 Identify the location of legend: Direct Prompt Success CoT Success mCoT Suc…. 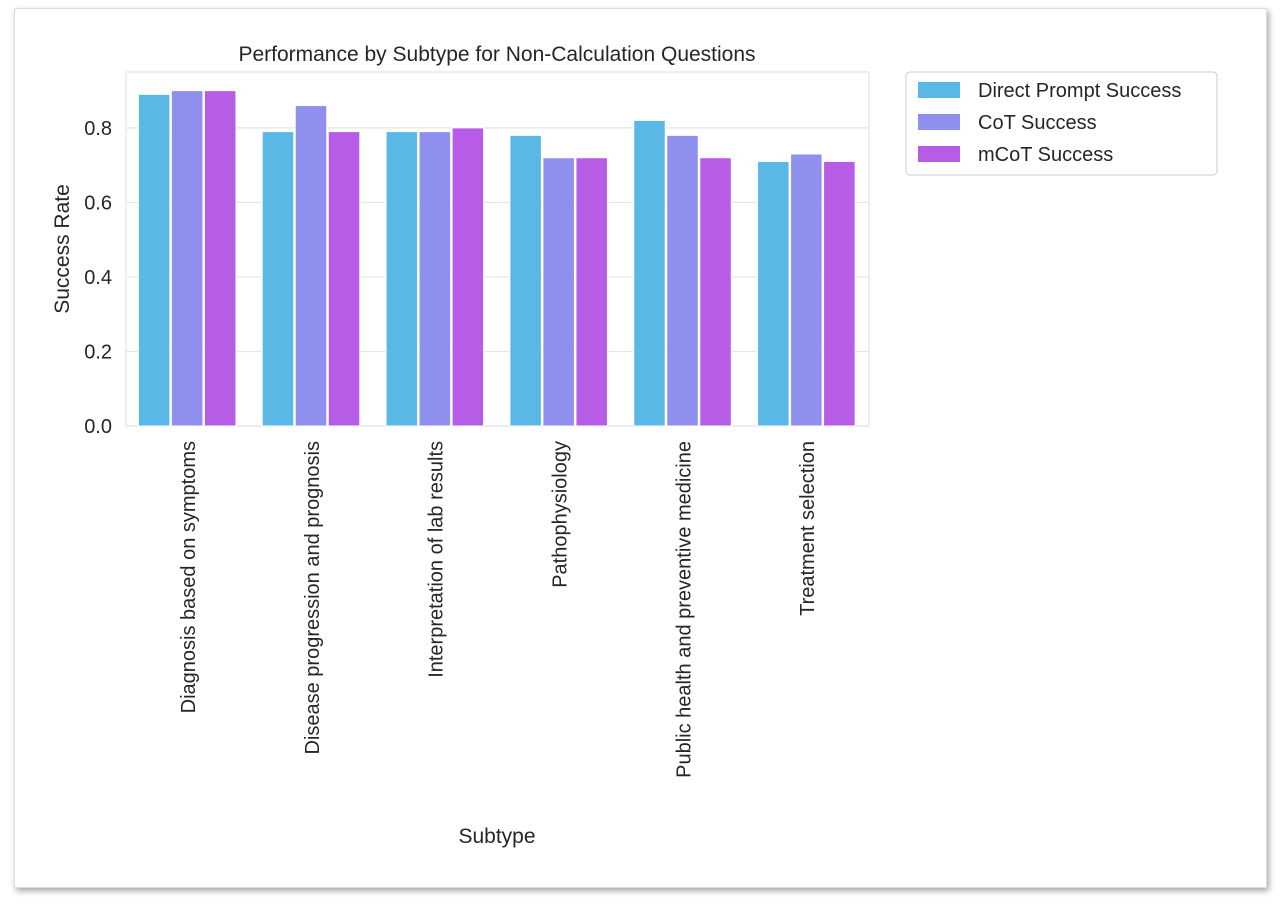
(1061, 123).